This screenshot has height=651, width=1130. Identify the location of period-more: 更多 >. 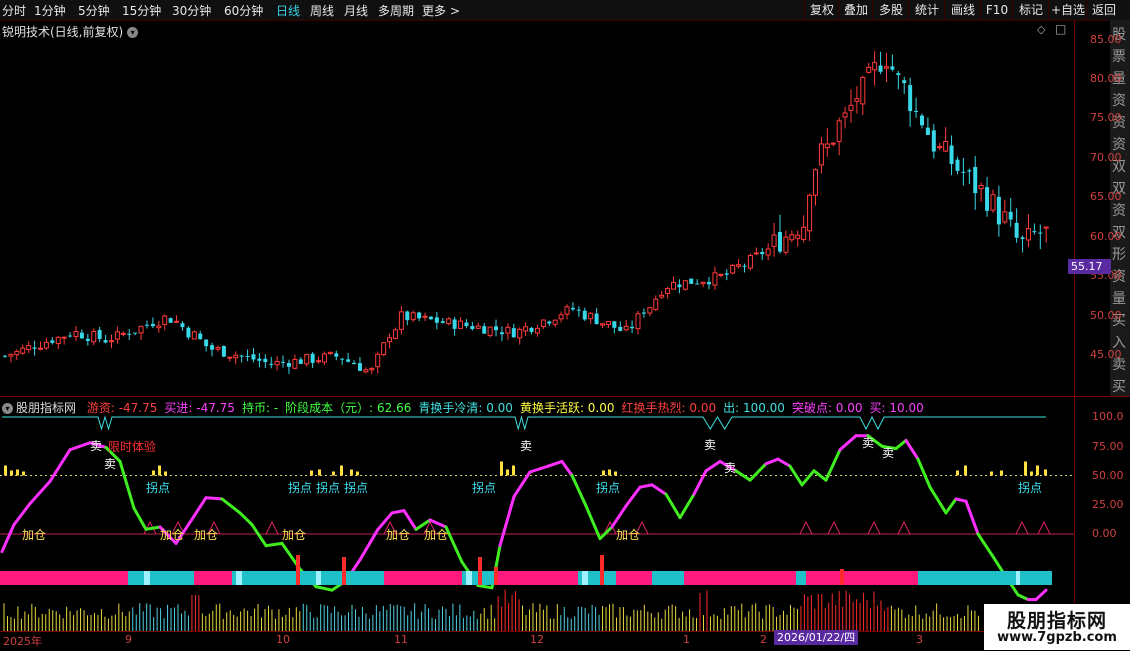
(441, 11).